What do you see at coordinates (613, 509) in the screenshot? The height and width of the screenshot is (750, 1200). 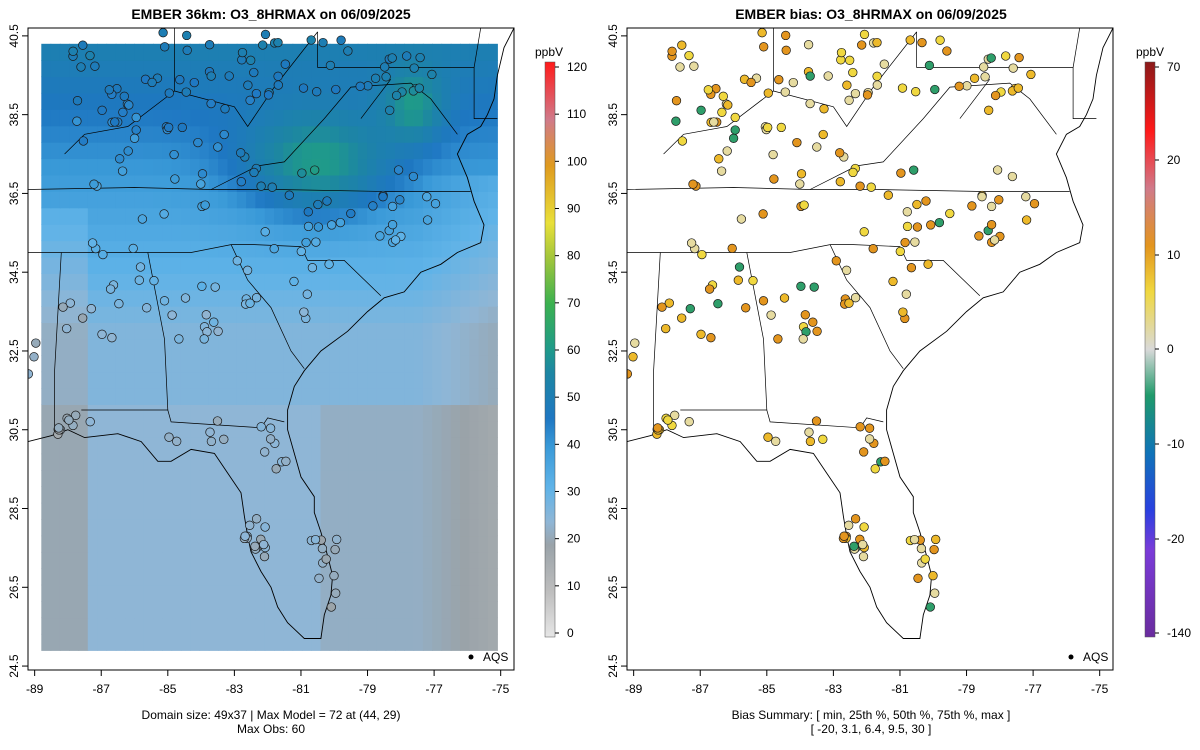 I see `y-tick-label: 28.5` at bounding box center [613, 509].